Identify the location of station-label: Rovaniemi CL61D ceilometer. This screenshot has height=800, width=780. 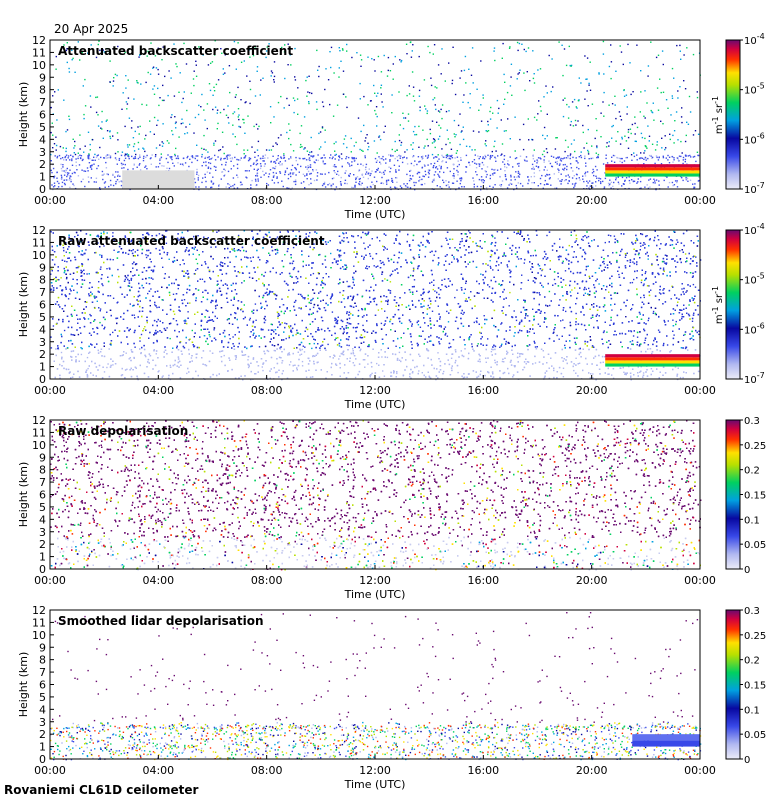
(101, 790).